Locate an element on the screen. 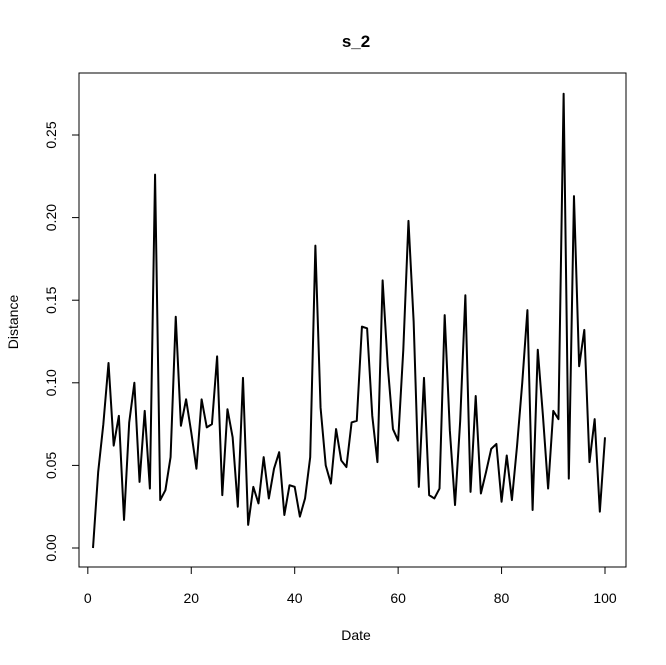  x-tick-label: 60 is located at coordinates (398, 598).